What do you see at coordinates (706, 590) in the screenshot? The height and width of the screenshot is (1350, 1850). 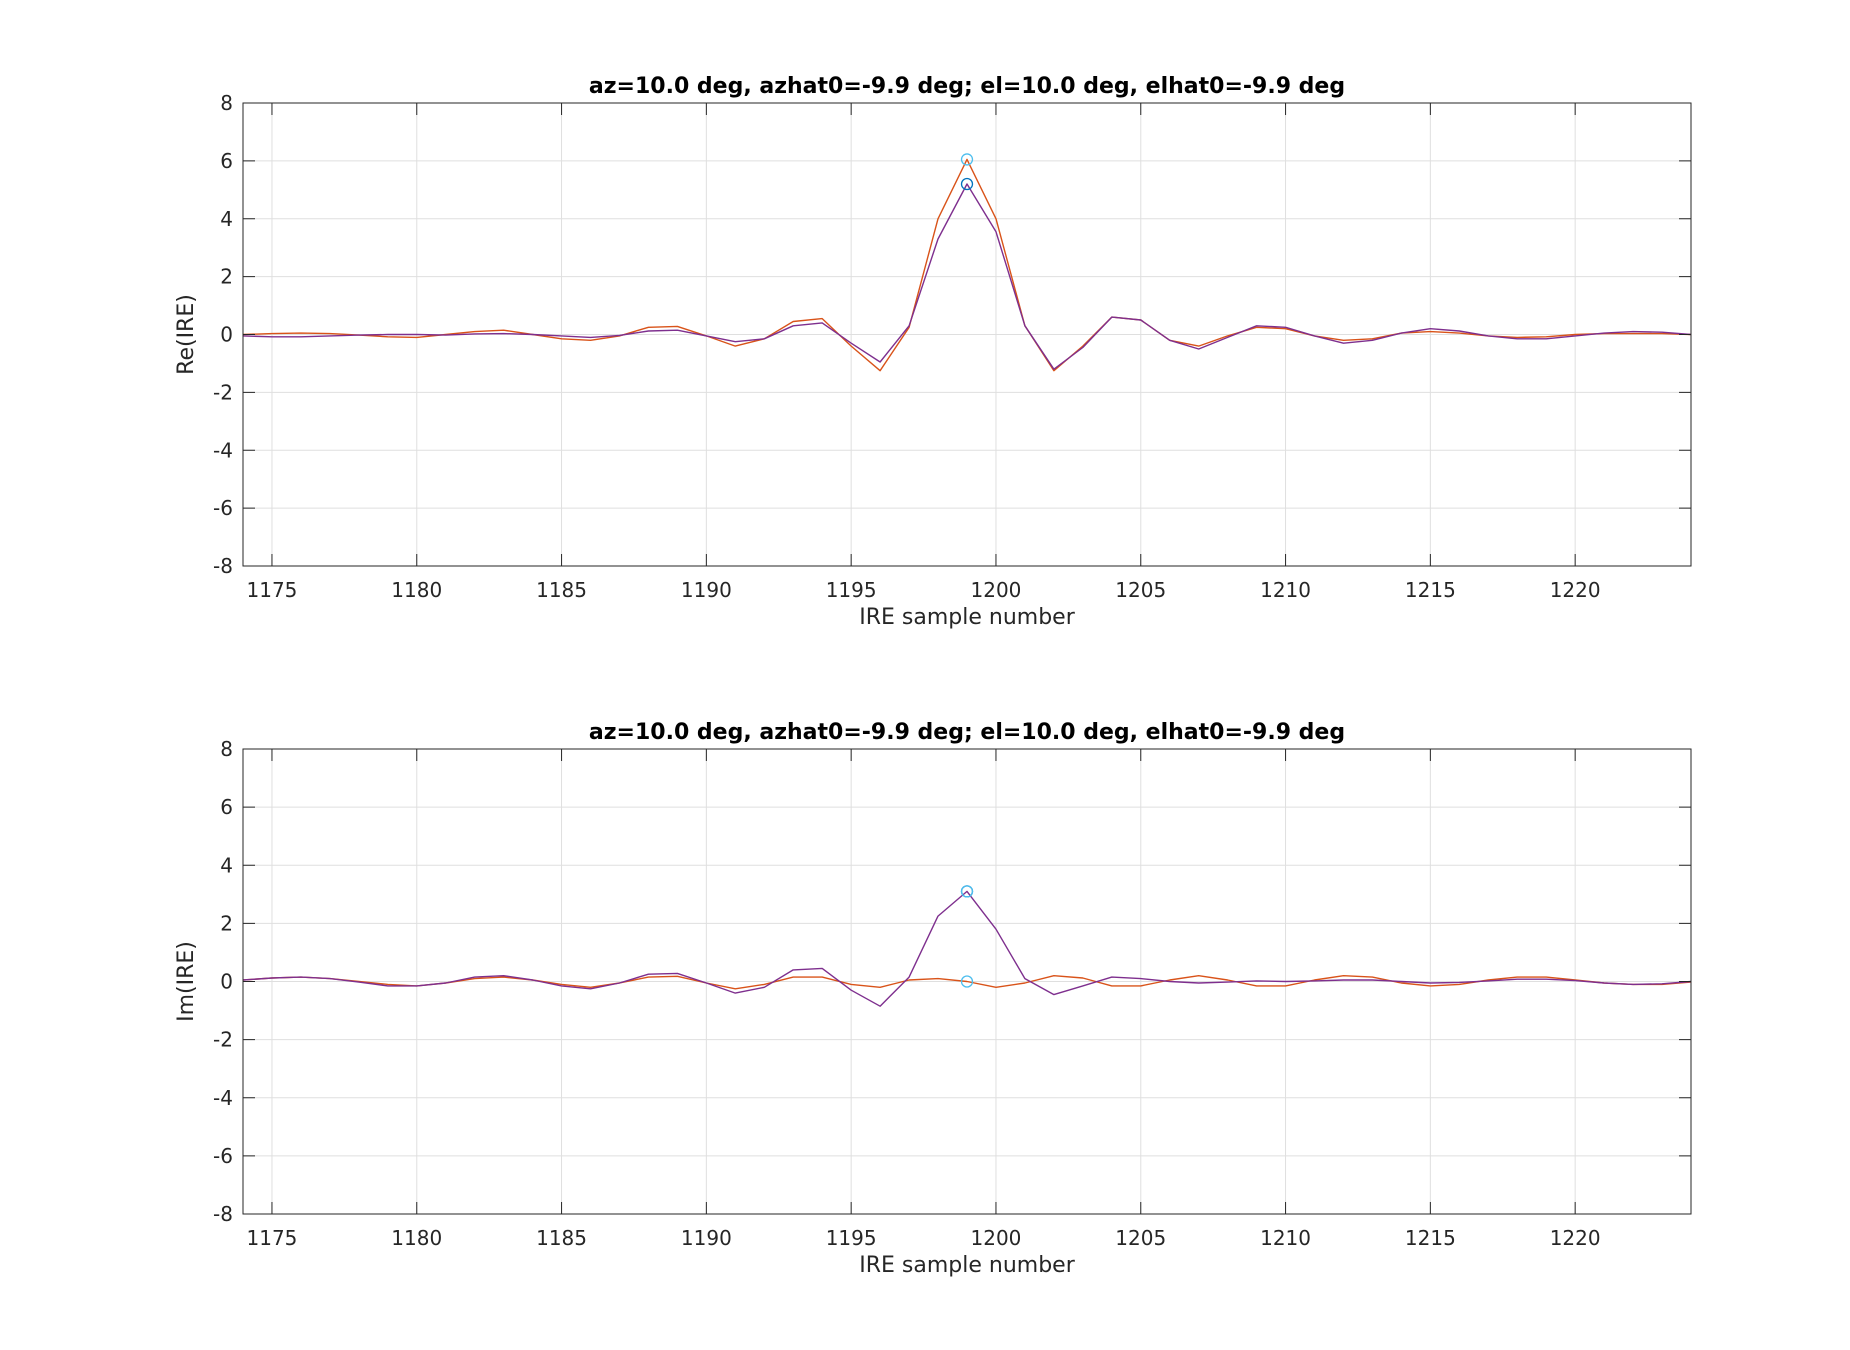 I see `re-ire-x-tick-label: 1190` at bounding box center [706, 590].